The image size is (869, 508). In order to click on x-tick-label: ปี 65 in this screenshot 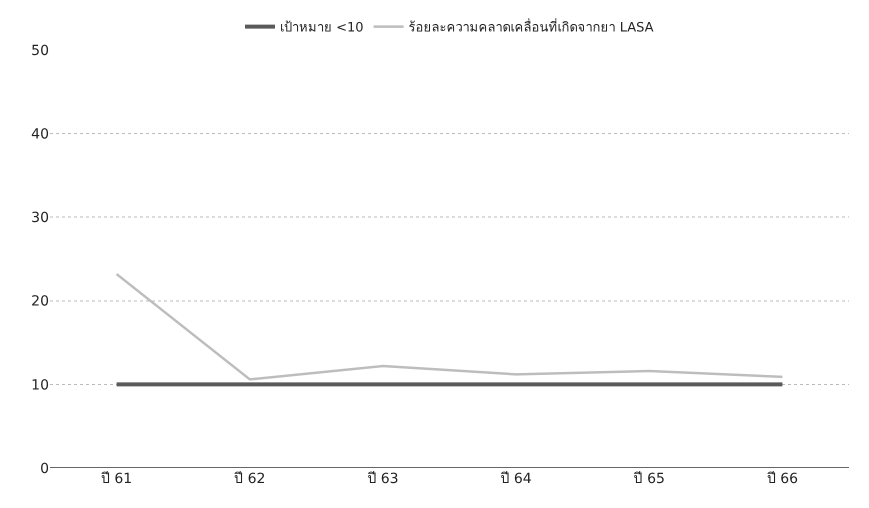, I will do `click(649, 479)`.